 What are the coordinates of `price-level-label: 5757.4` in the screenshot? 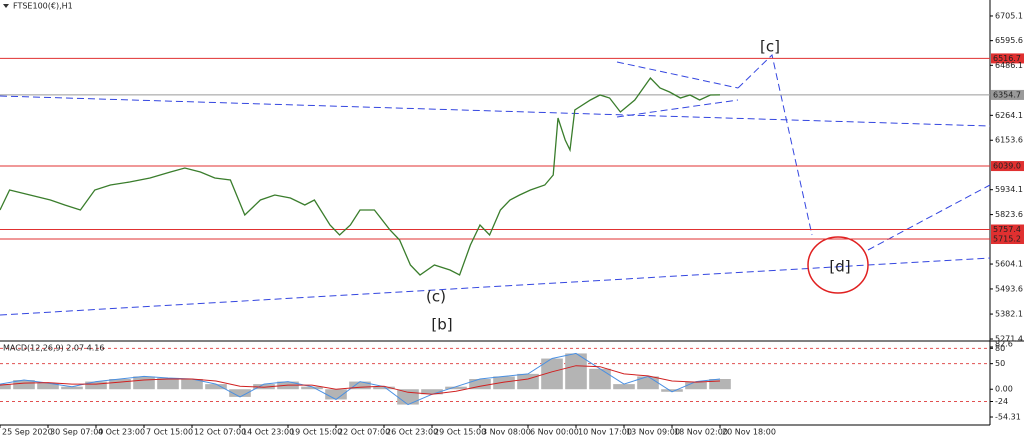 It's located at (1007, 229).